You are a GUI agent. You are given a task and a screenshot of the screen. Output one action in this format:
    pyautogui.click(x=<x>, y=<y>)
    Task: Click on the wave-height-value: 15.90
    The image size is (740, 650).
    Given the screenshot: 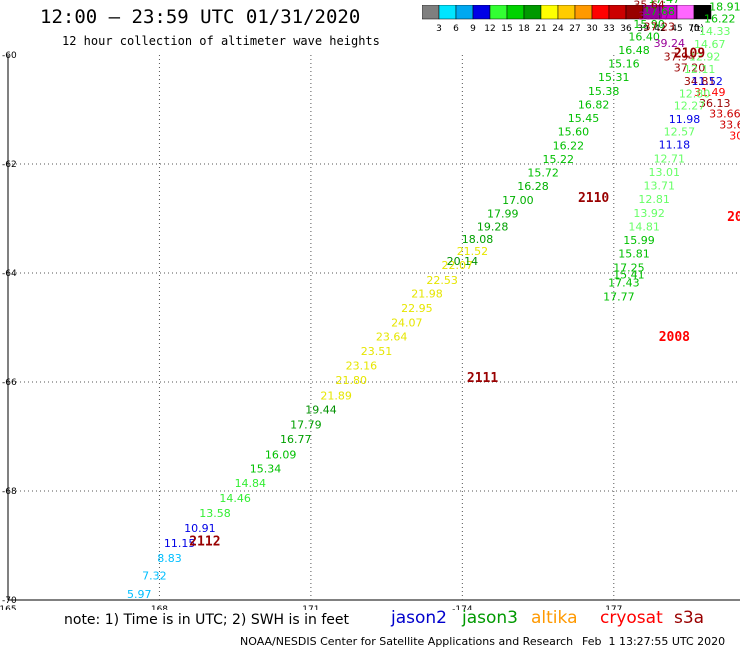 What is the action you would take?
    pyautogui.click(x=649, y=24)
    